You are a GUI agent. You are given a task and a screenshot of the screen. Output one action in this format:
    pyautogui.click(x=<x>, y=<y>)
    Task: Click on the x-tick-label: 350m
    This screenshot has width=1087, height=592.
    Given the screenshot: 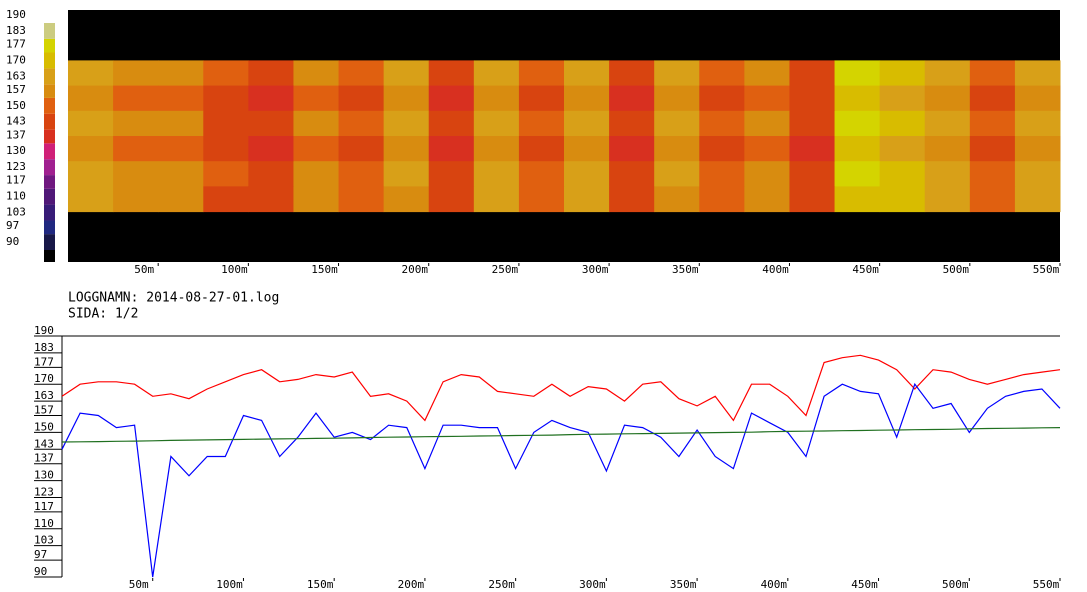 What is the action you would take?
    pyautogui.click(x=683, y=584)
    